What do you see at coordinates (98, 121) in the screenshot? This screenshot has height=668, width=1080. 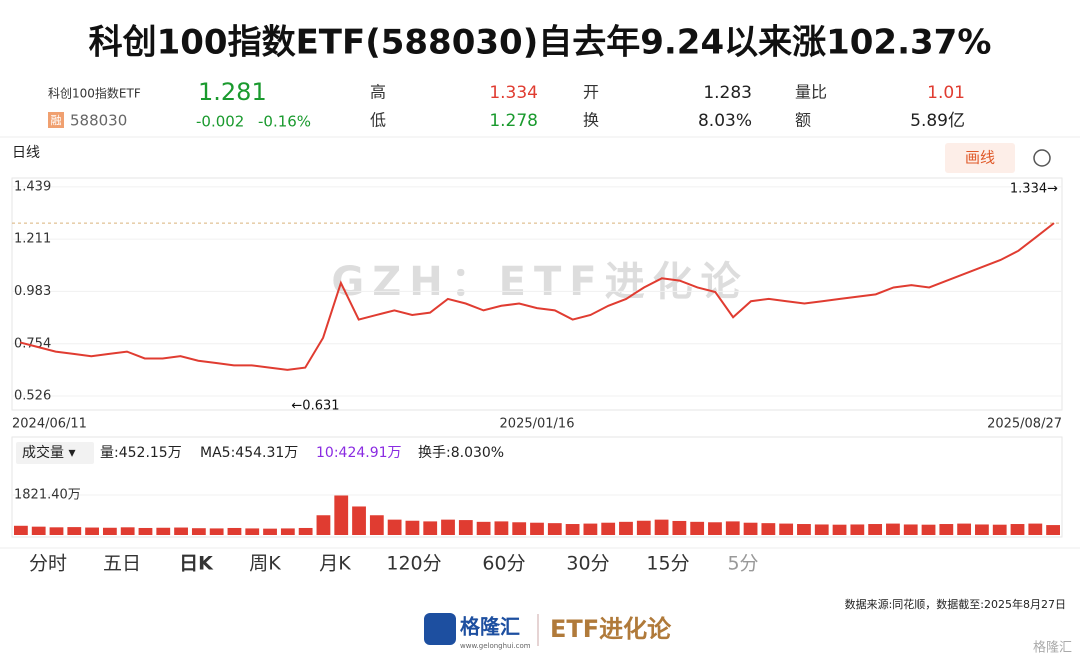 I see `code: 588030` at bounding box center [98, 121].